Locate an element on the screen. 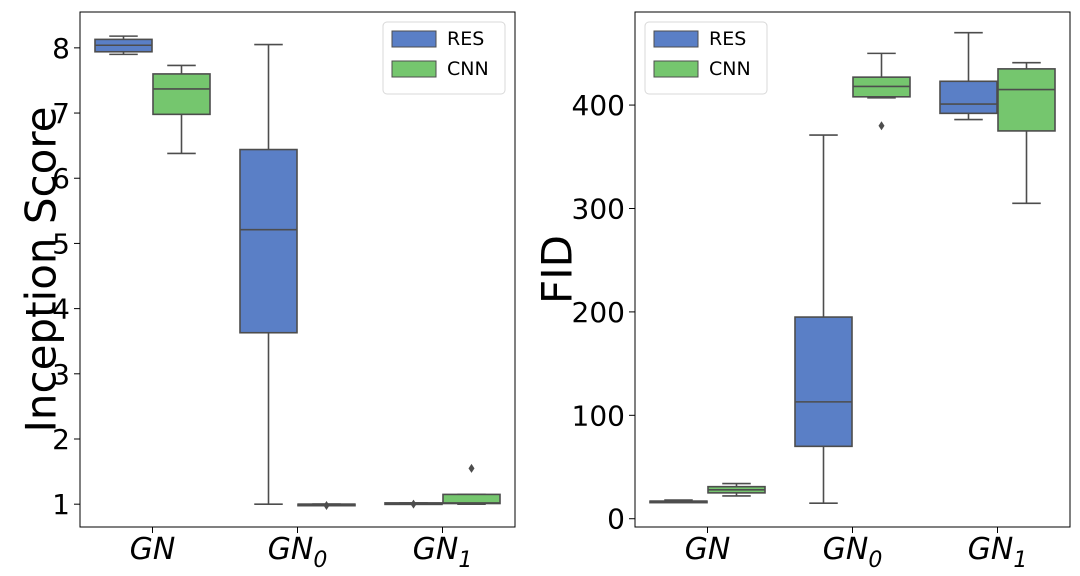 The width and height of the screenshot is (1080, 576). y-tick-label: 400 is located at coordinates (598, 105).